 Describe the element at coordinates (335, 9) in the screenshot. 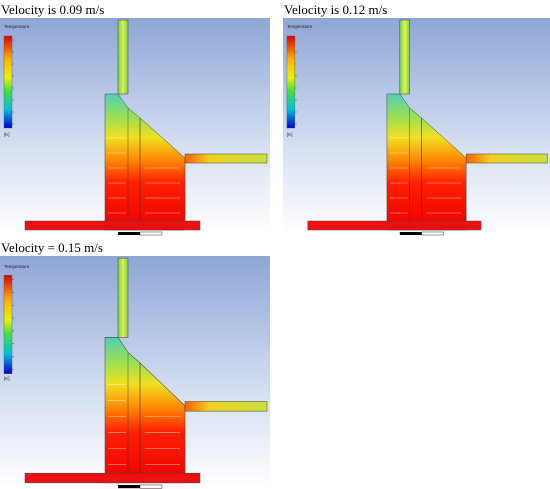

I see `panel-title: Velocity is 0.12 m/s` at that location.